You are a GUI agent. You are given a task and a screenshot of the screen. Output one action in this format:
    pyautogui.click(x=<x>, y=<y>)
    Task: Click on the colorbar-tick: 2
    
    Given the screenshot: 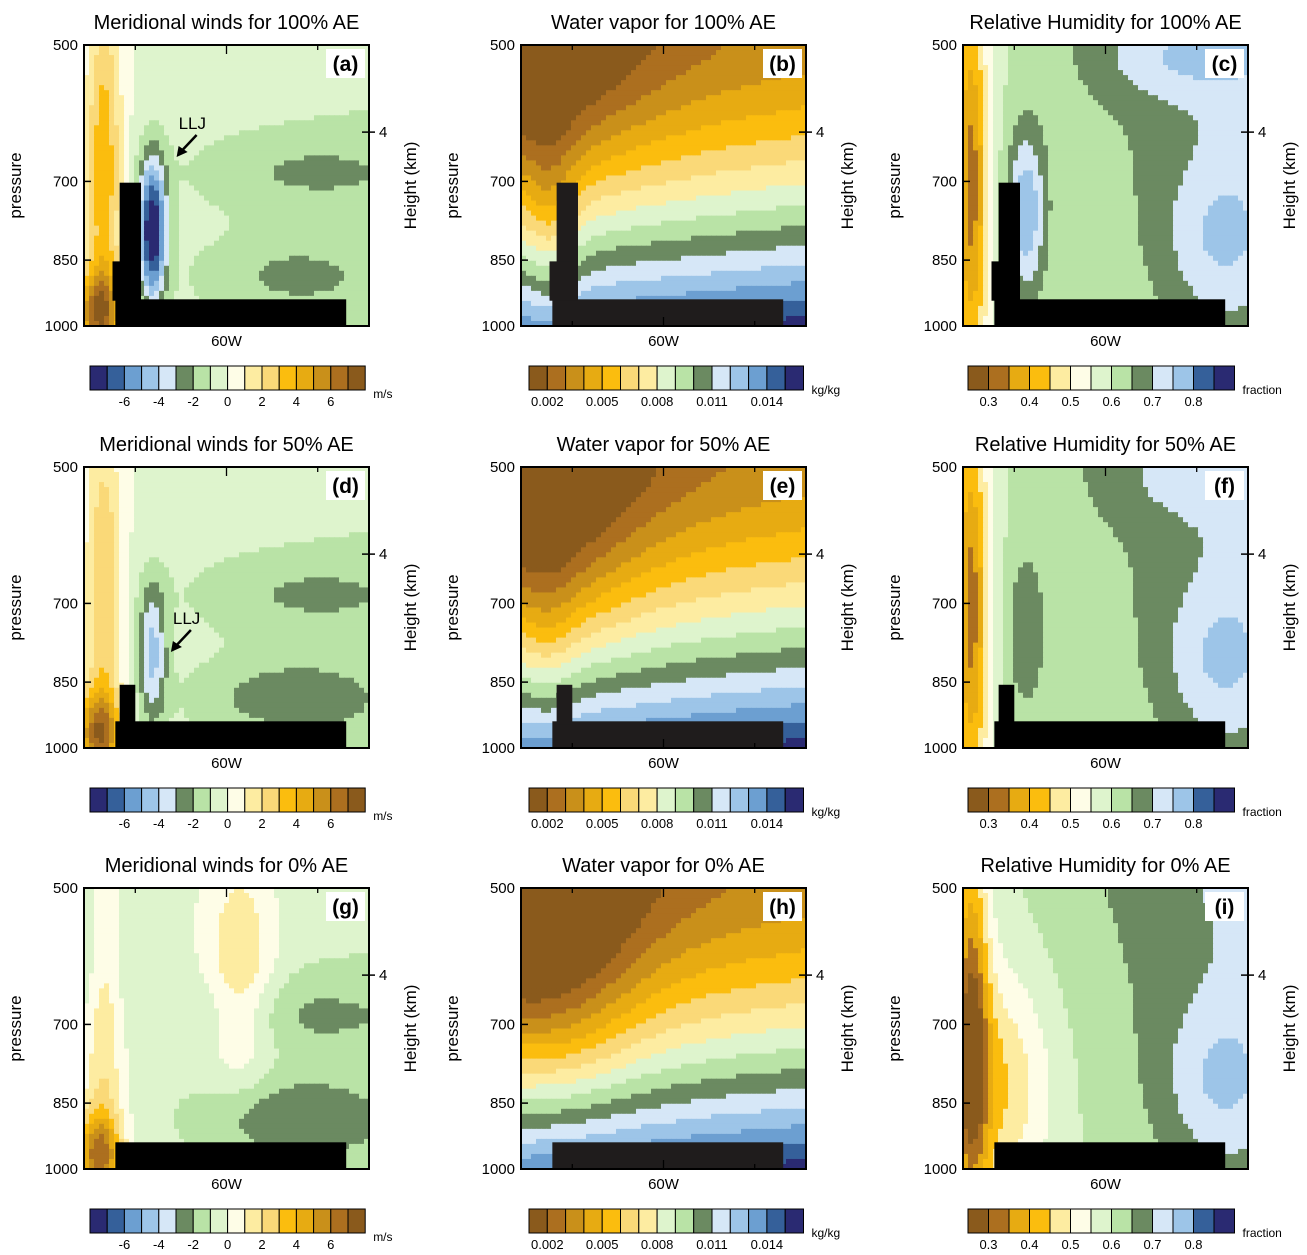 What is the action you would take?
    pyautogui.click(x=261, y=401)
    